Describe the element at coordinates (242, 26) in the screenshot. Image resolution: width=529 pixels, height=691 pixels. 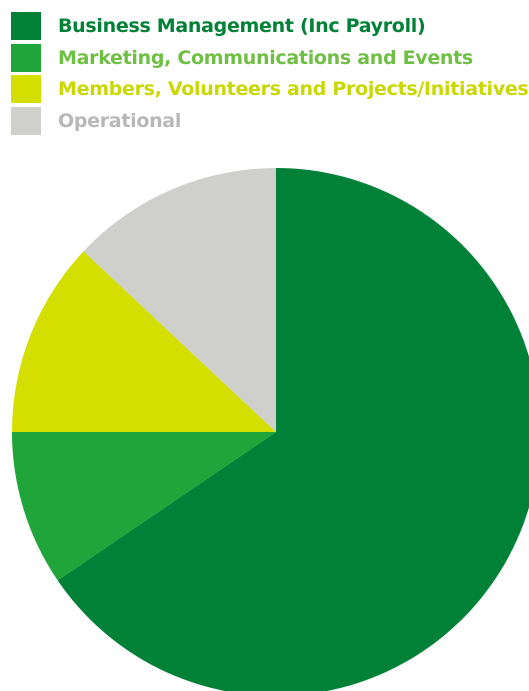
I see `legend-label: Business Management (Inc Payroll)` at that location.